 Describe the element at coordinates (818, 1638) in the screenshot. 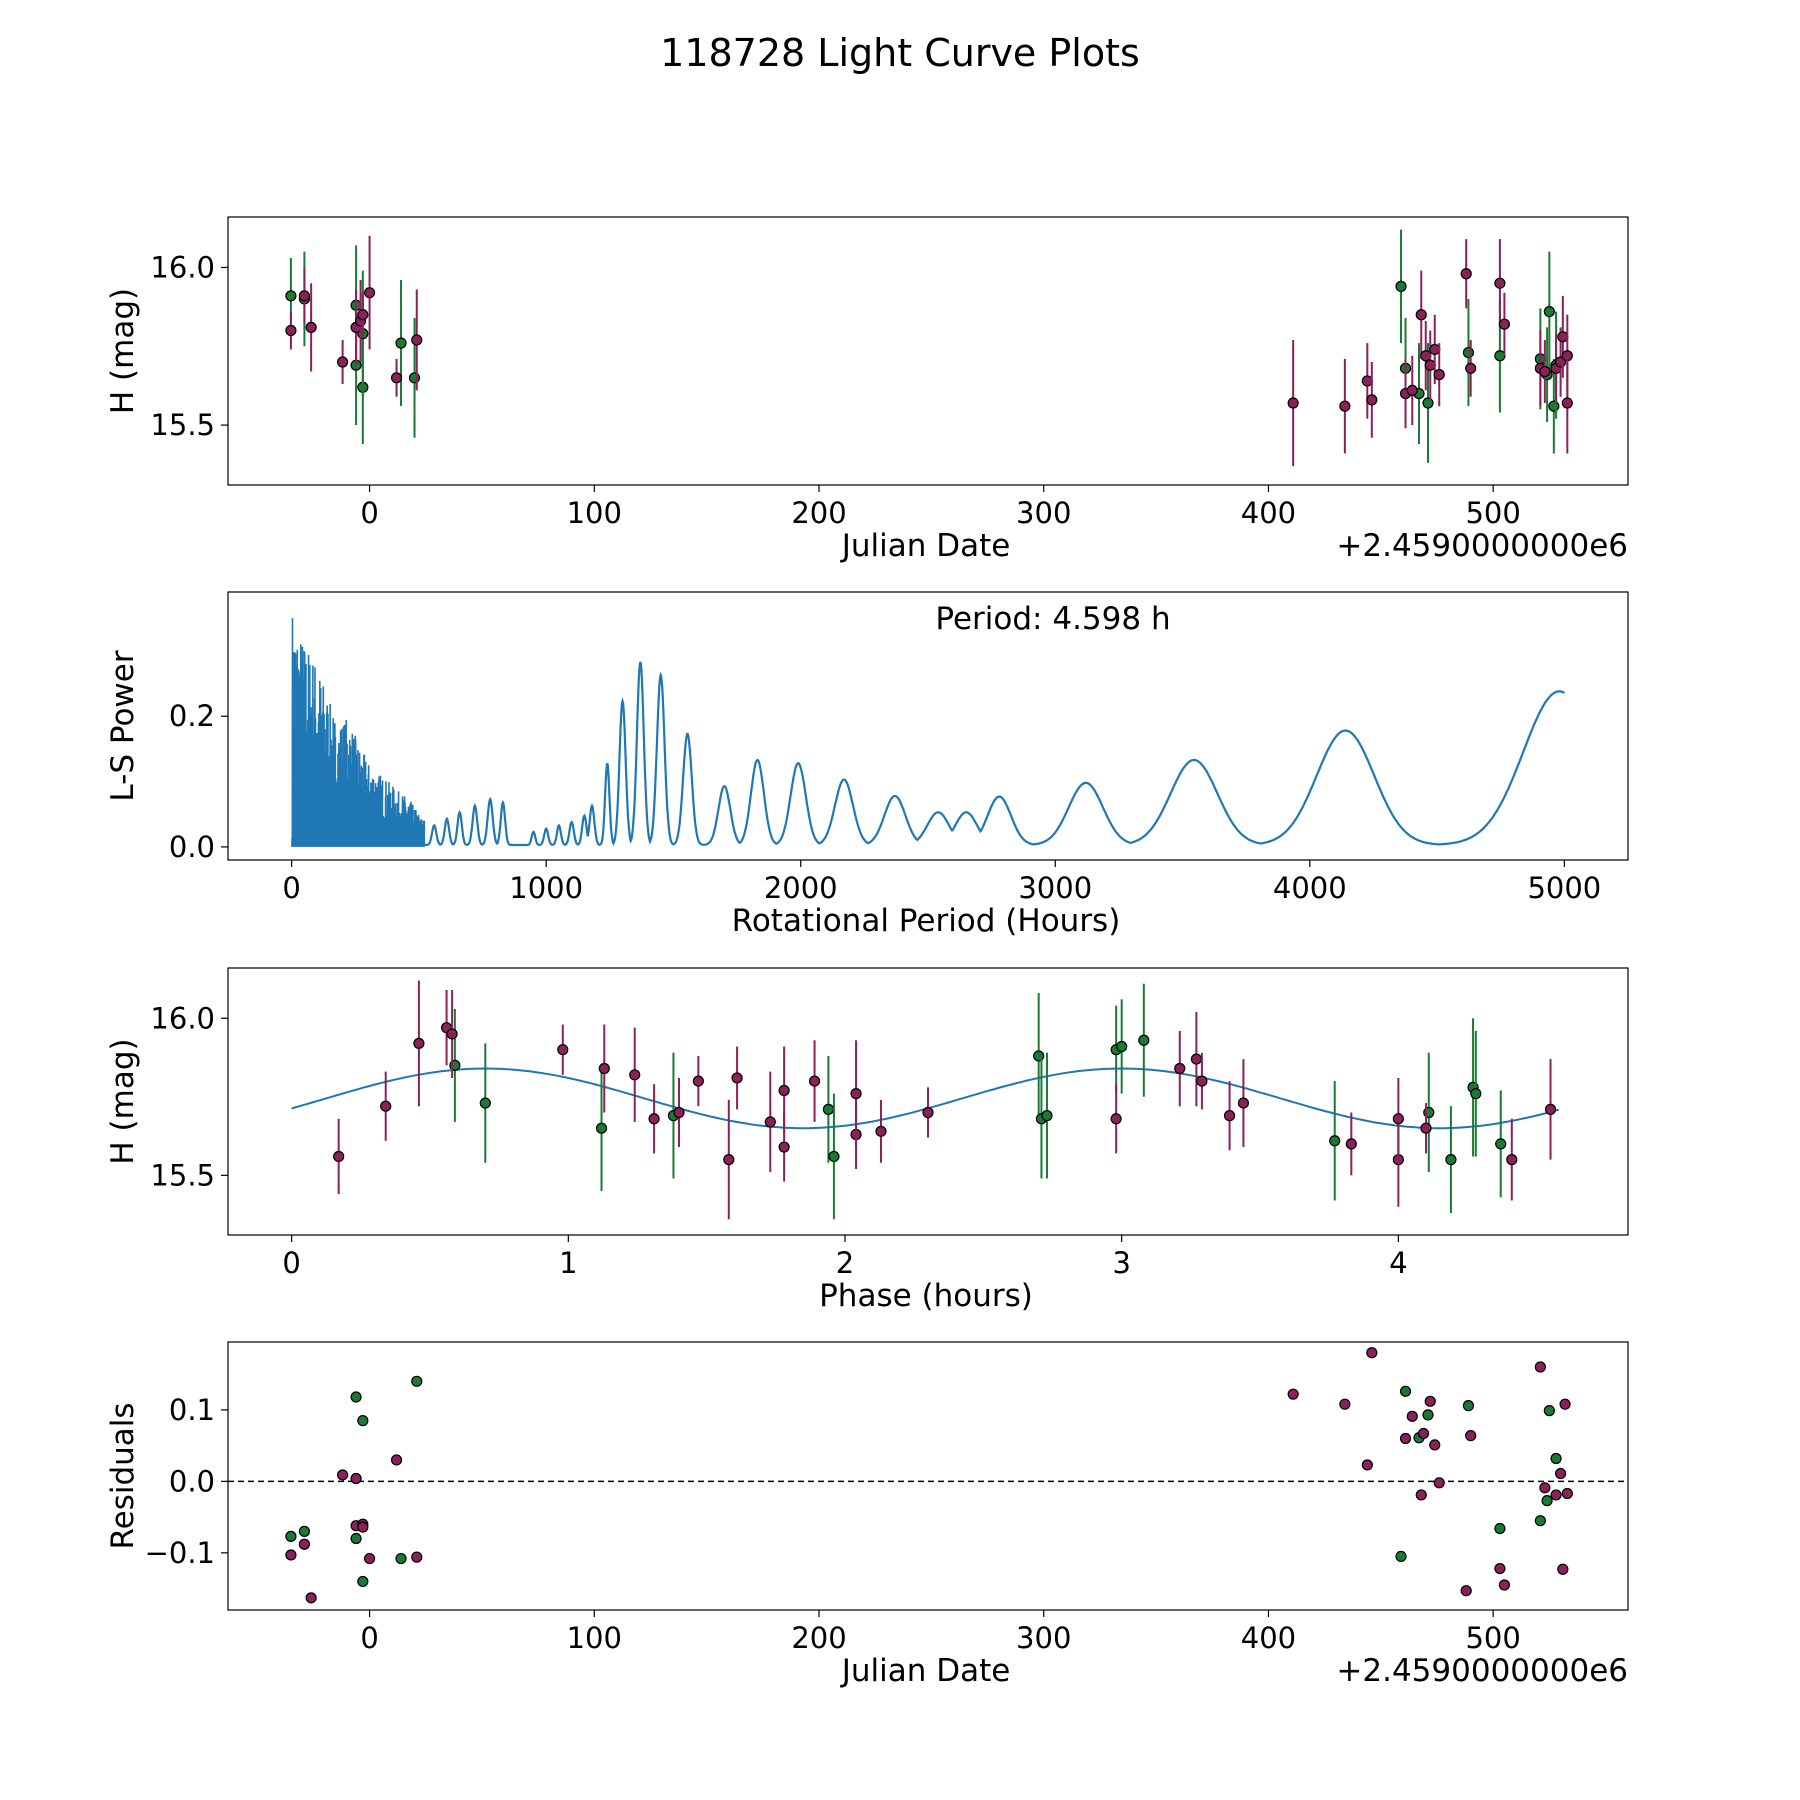

I see `residuals-xtick-label: 200` at that location.